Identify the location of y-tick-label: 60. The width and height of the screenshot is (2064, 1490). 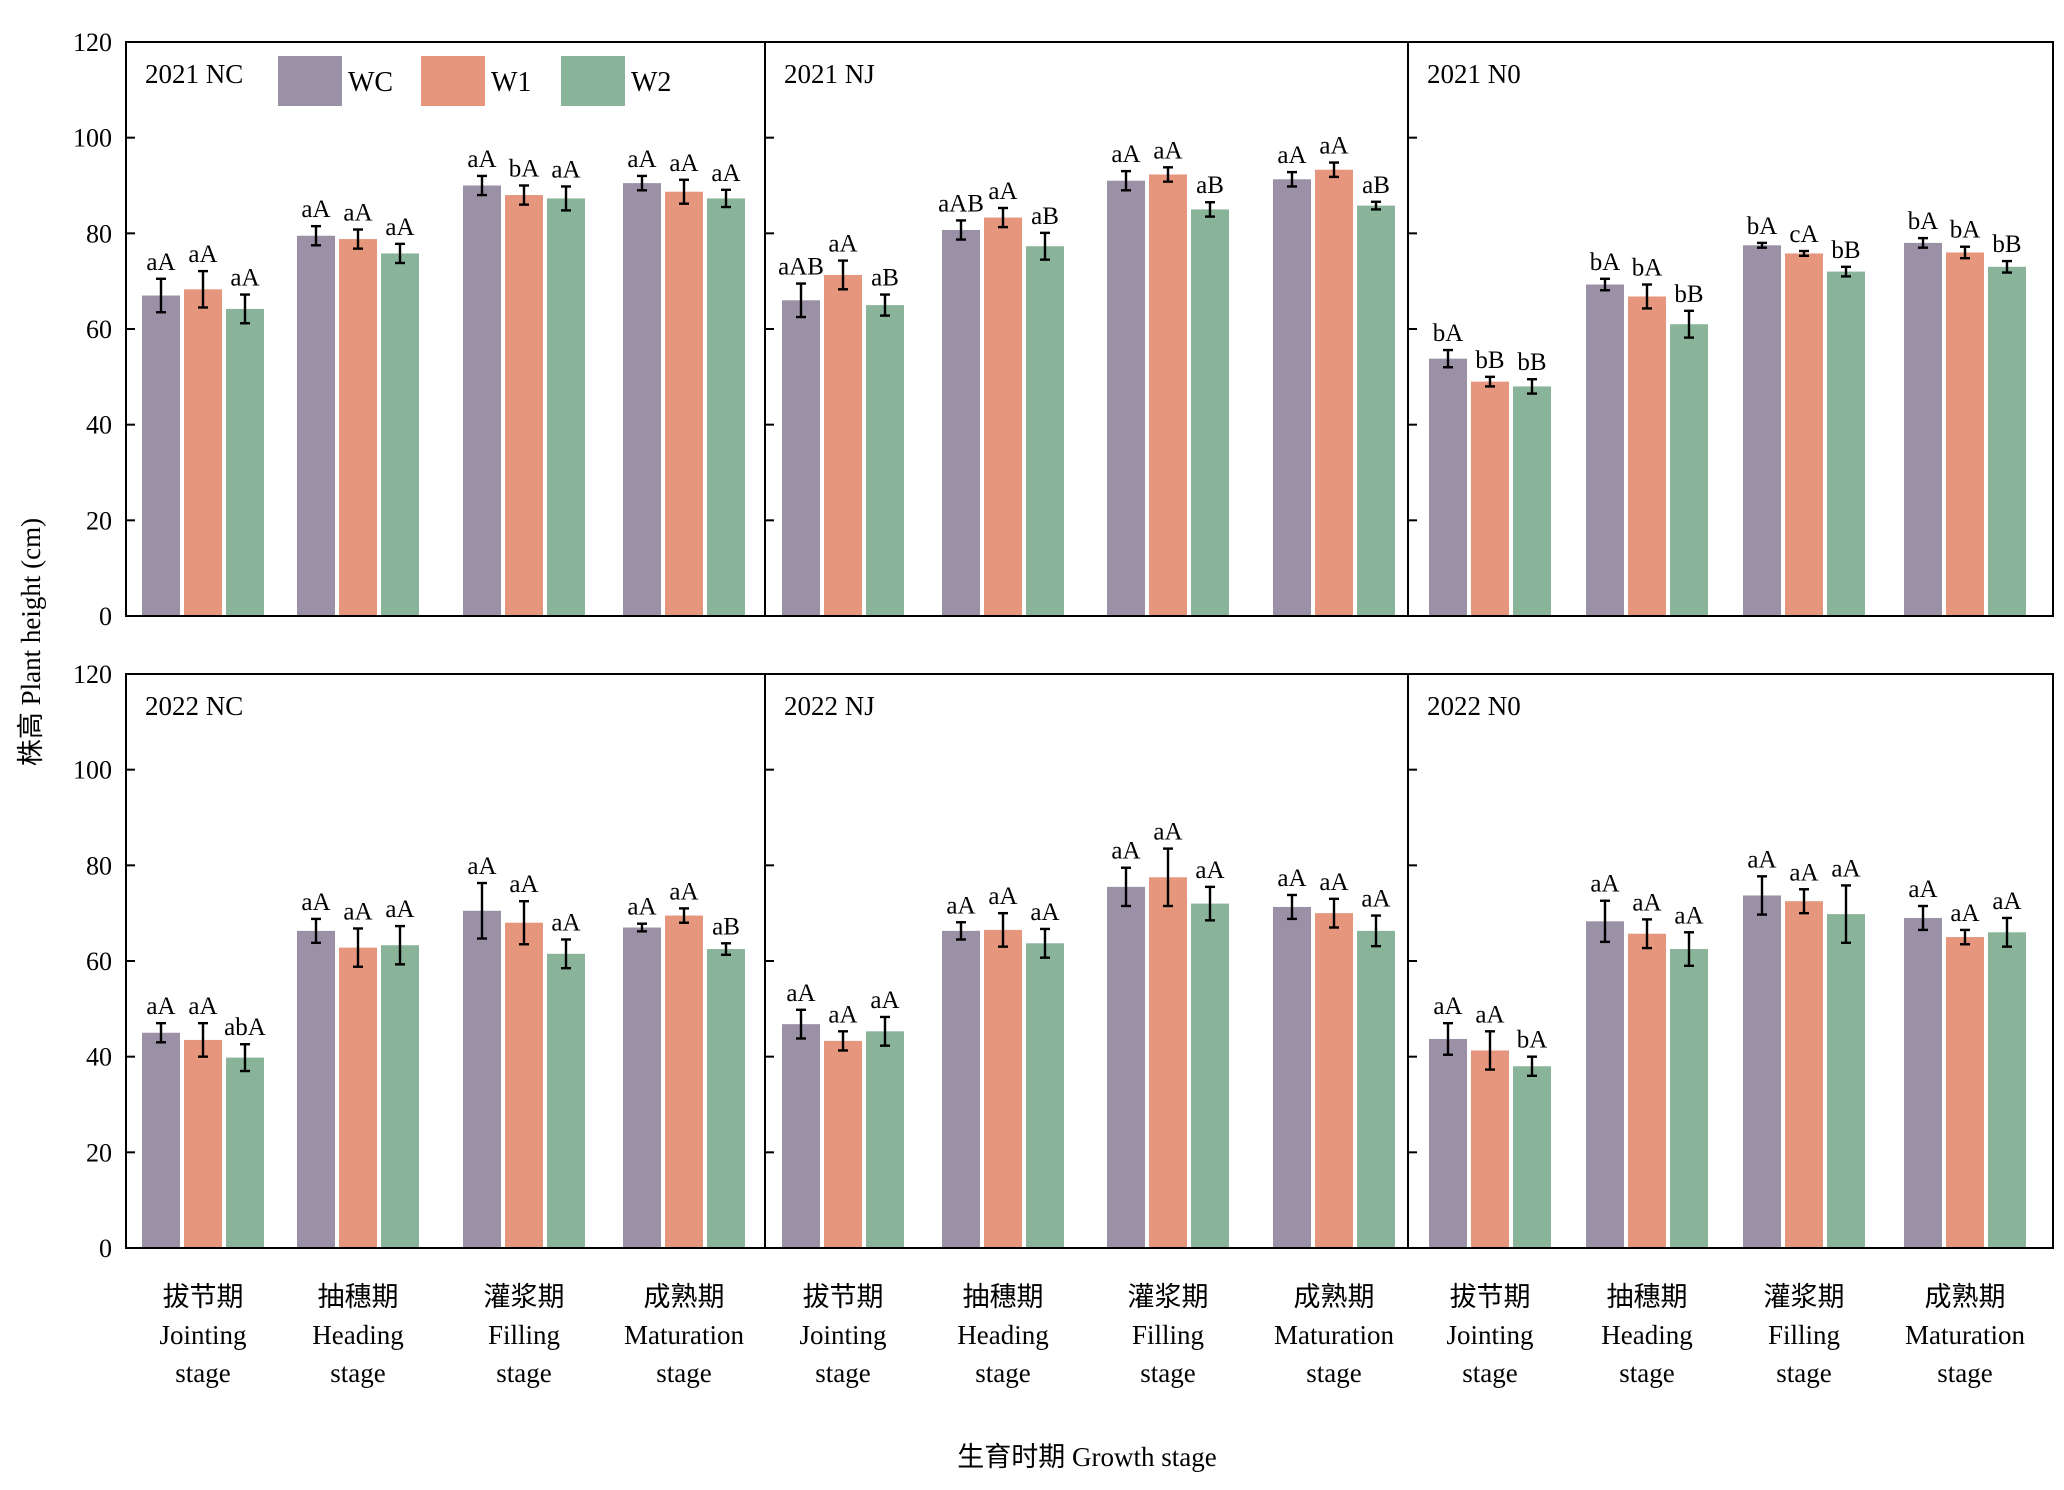
(99, 961).